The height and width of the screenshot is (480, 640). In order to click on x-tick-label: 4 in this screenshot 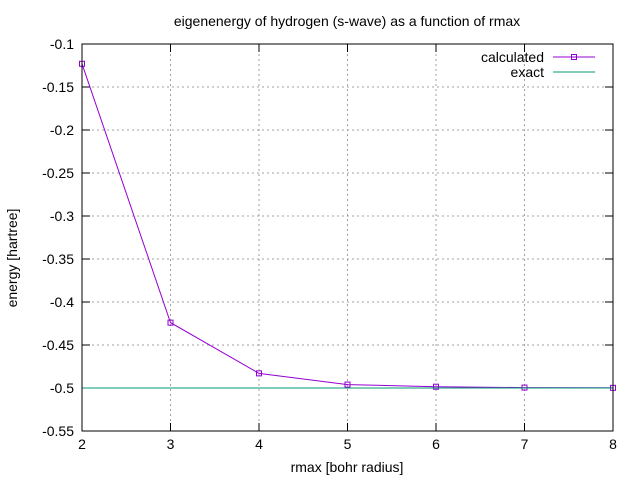, I will do `click(259, 444)`.